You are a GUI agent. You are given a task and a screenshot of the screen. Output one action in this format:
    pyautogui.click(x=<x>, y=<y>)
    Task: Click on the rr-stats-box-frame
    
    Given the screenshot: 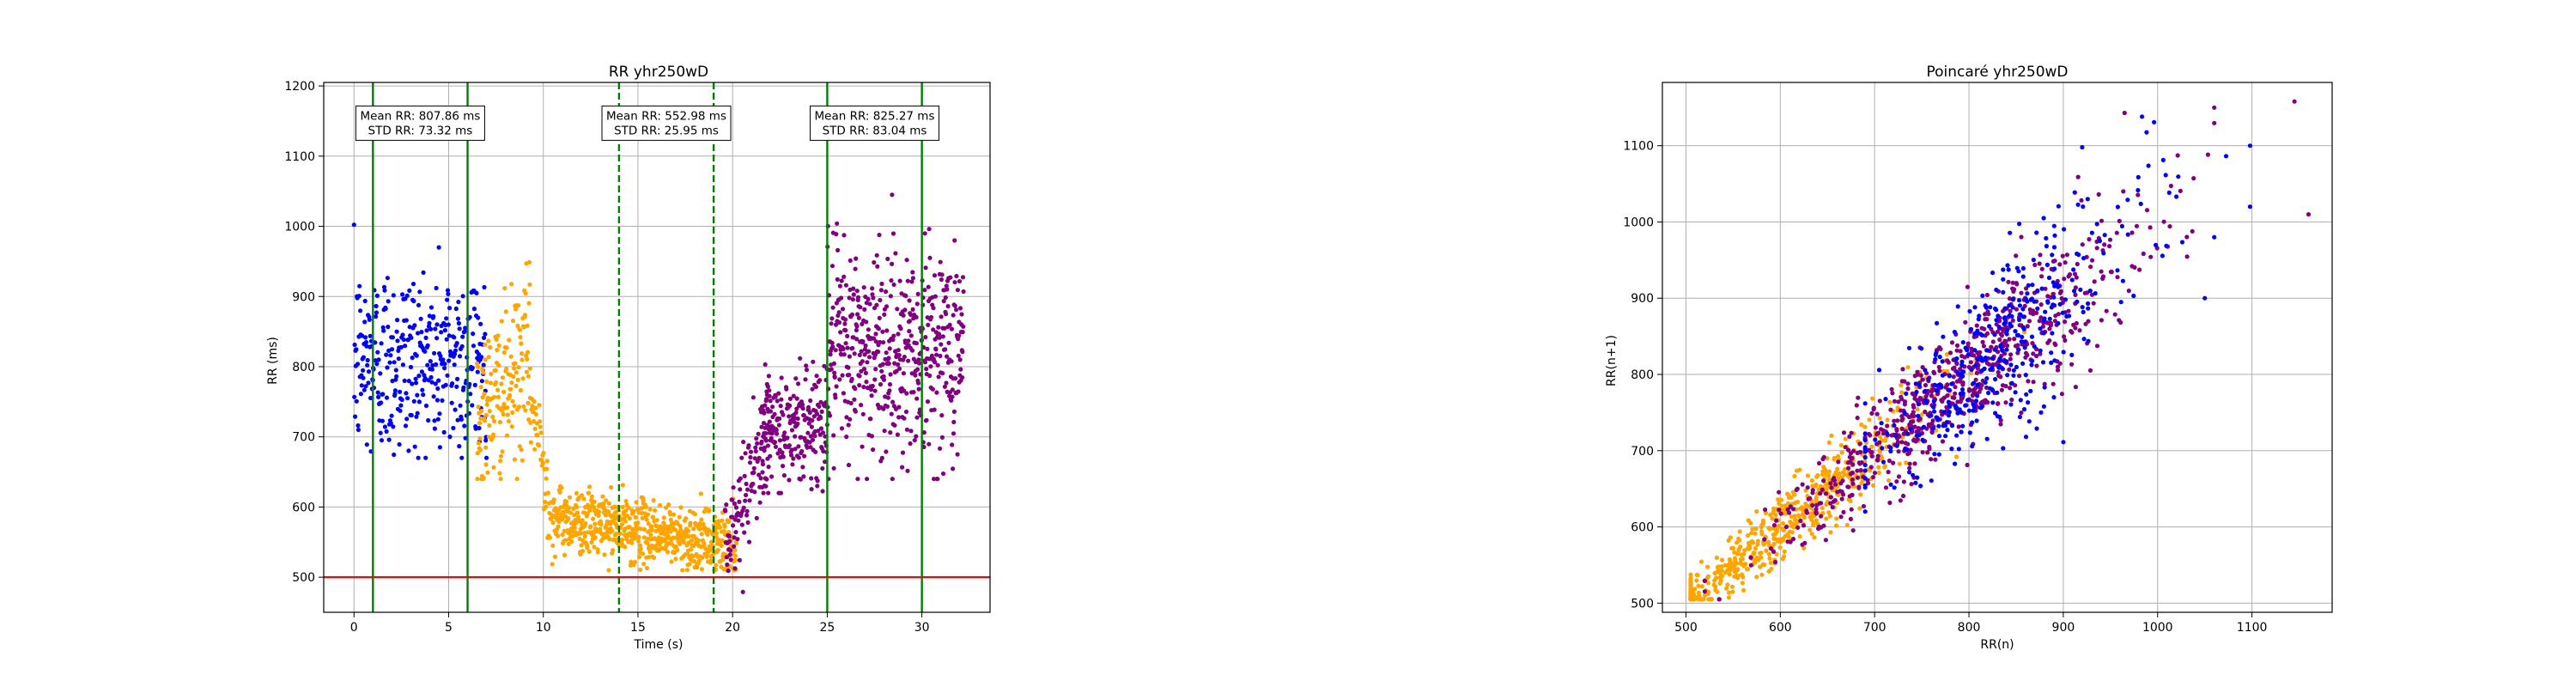 What is the action you would take?
    pyautogui.click(x=666, y=123)
    